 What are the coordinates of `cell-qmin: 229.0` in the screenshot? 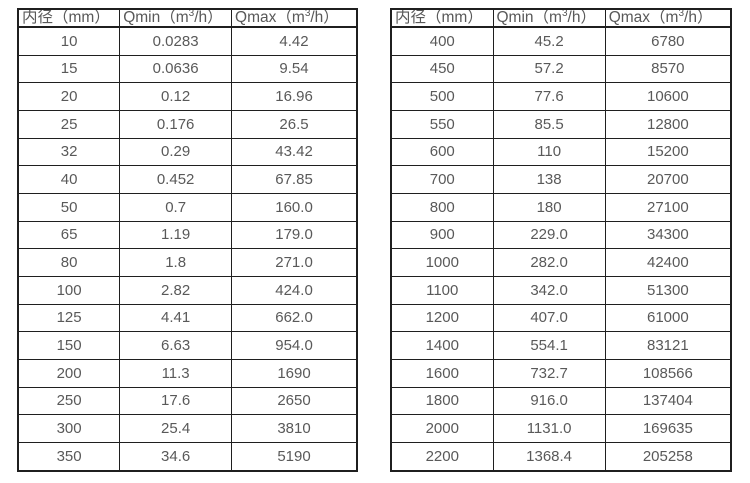 It's located at (549, 235).